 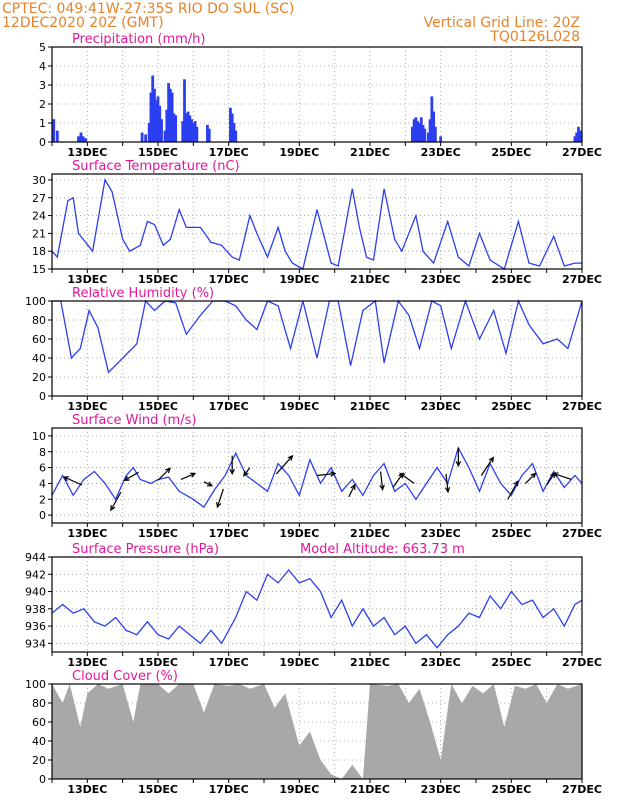 What do you see at coordinates (42, 452) in the screenshot?
I see `y-tick-label: 8` at bounding box center [42, 452].